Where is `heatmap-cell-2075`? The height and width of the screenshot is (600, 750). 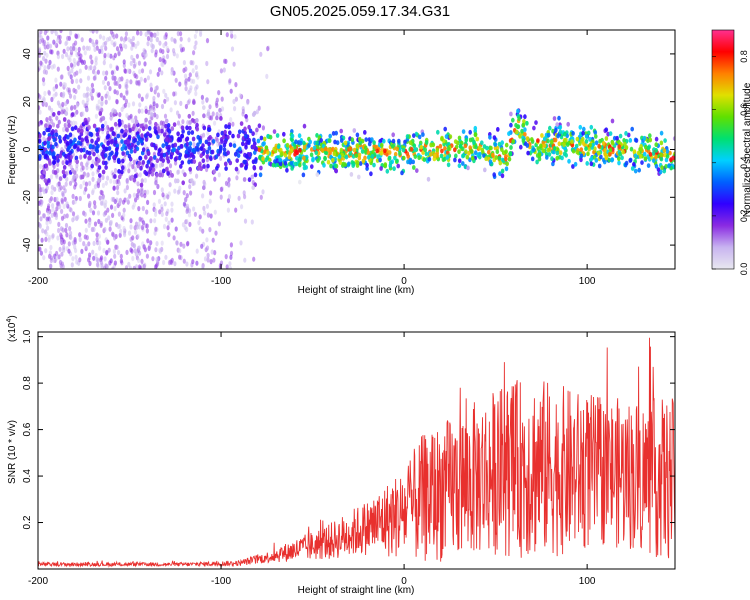
heatmap-cell-2075 is located at coordinates (304, 143).